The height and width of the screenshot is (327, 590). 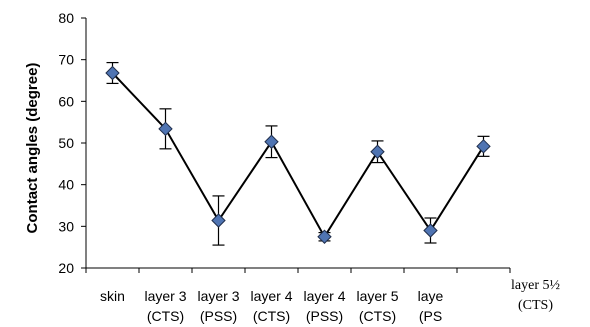 I want to click on y-axis-title: Contact angles (degree), so click(x=32, y=148).